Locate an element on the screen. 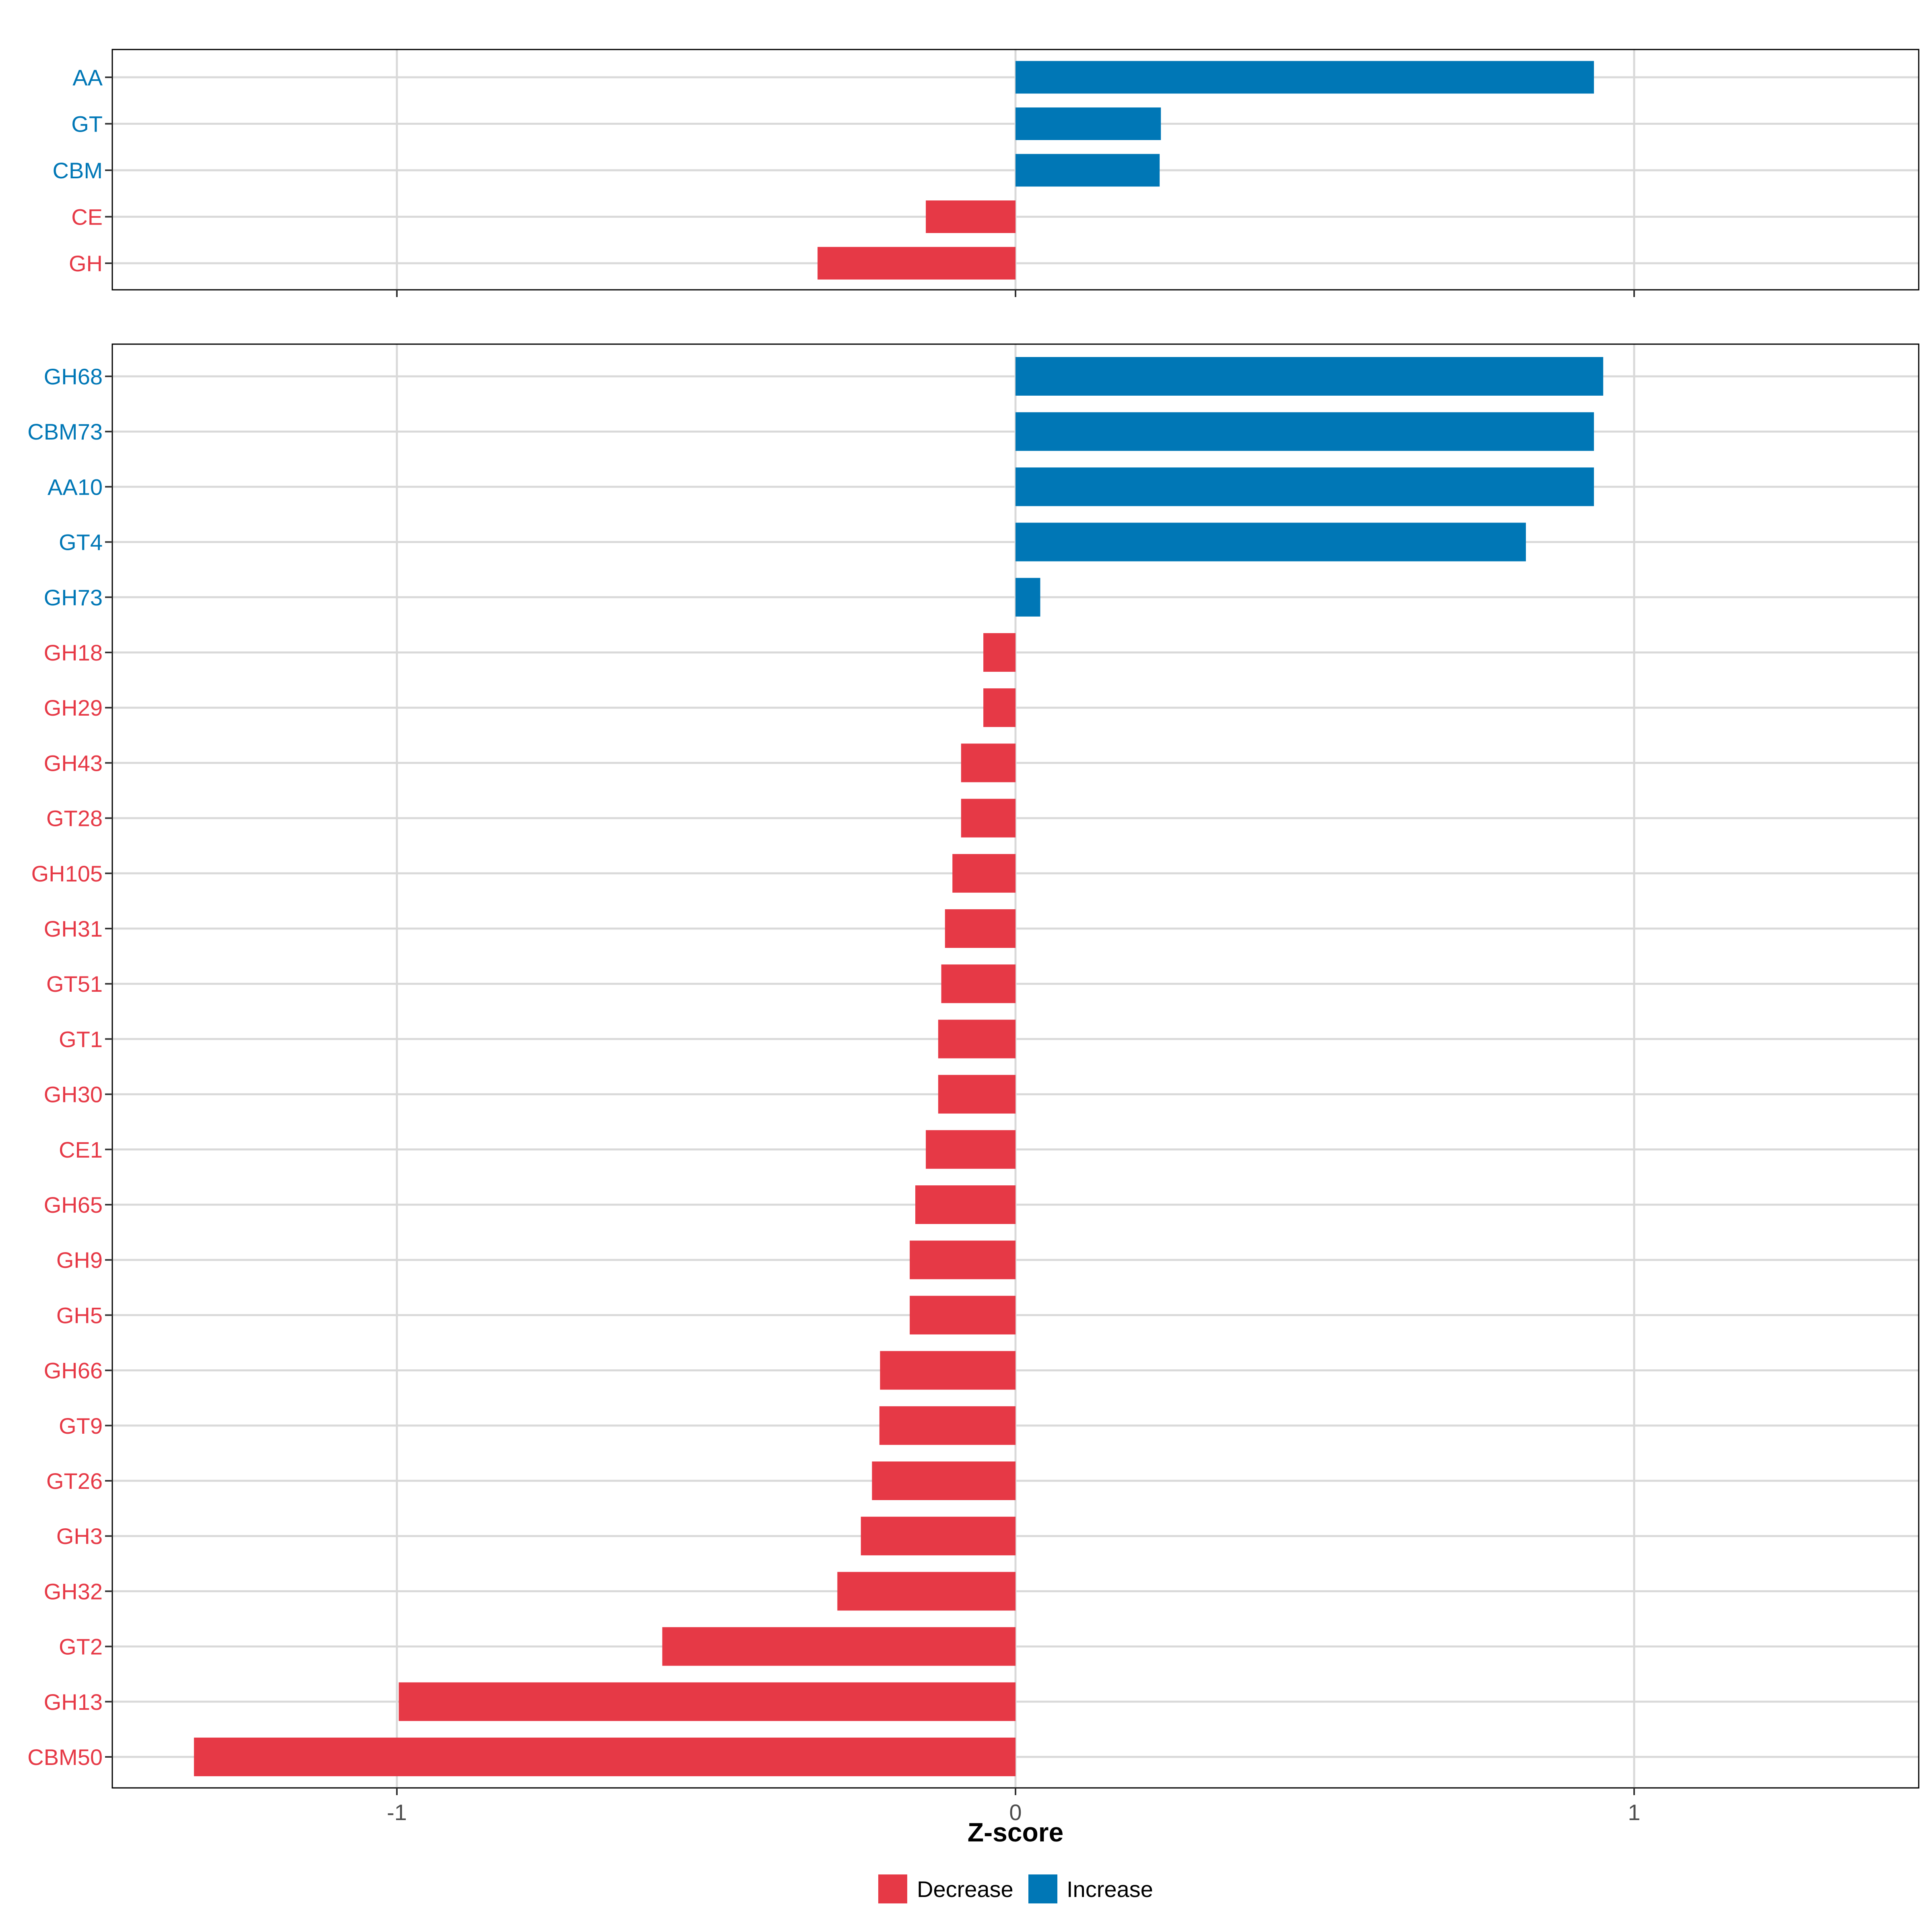 The image size is (1932, 1932). top-bar-cbm is located at coordinates (1088, 170).